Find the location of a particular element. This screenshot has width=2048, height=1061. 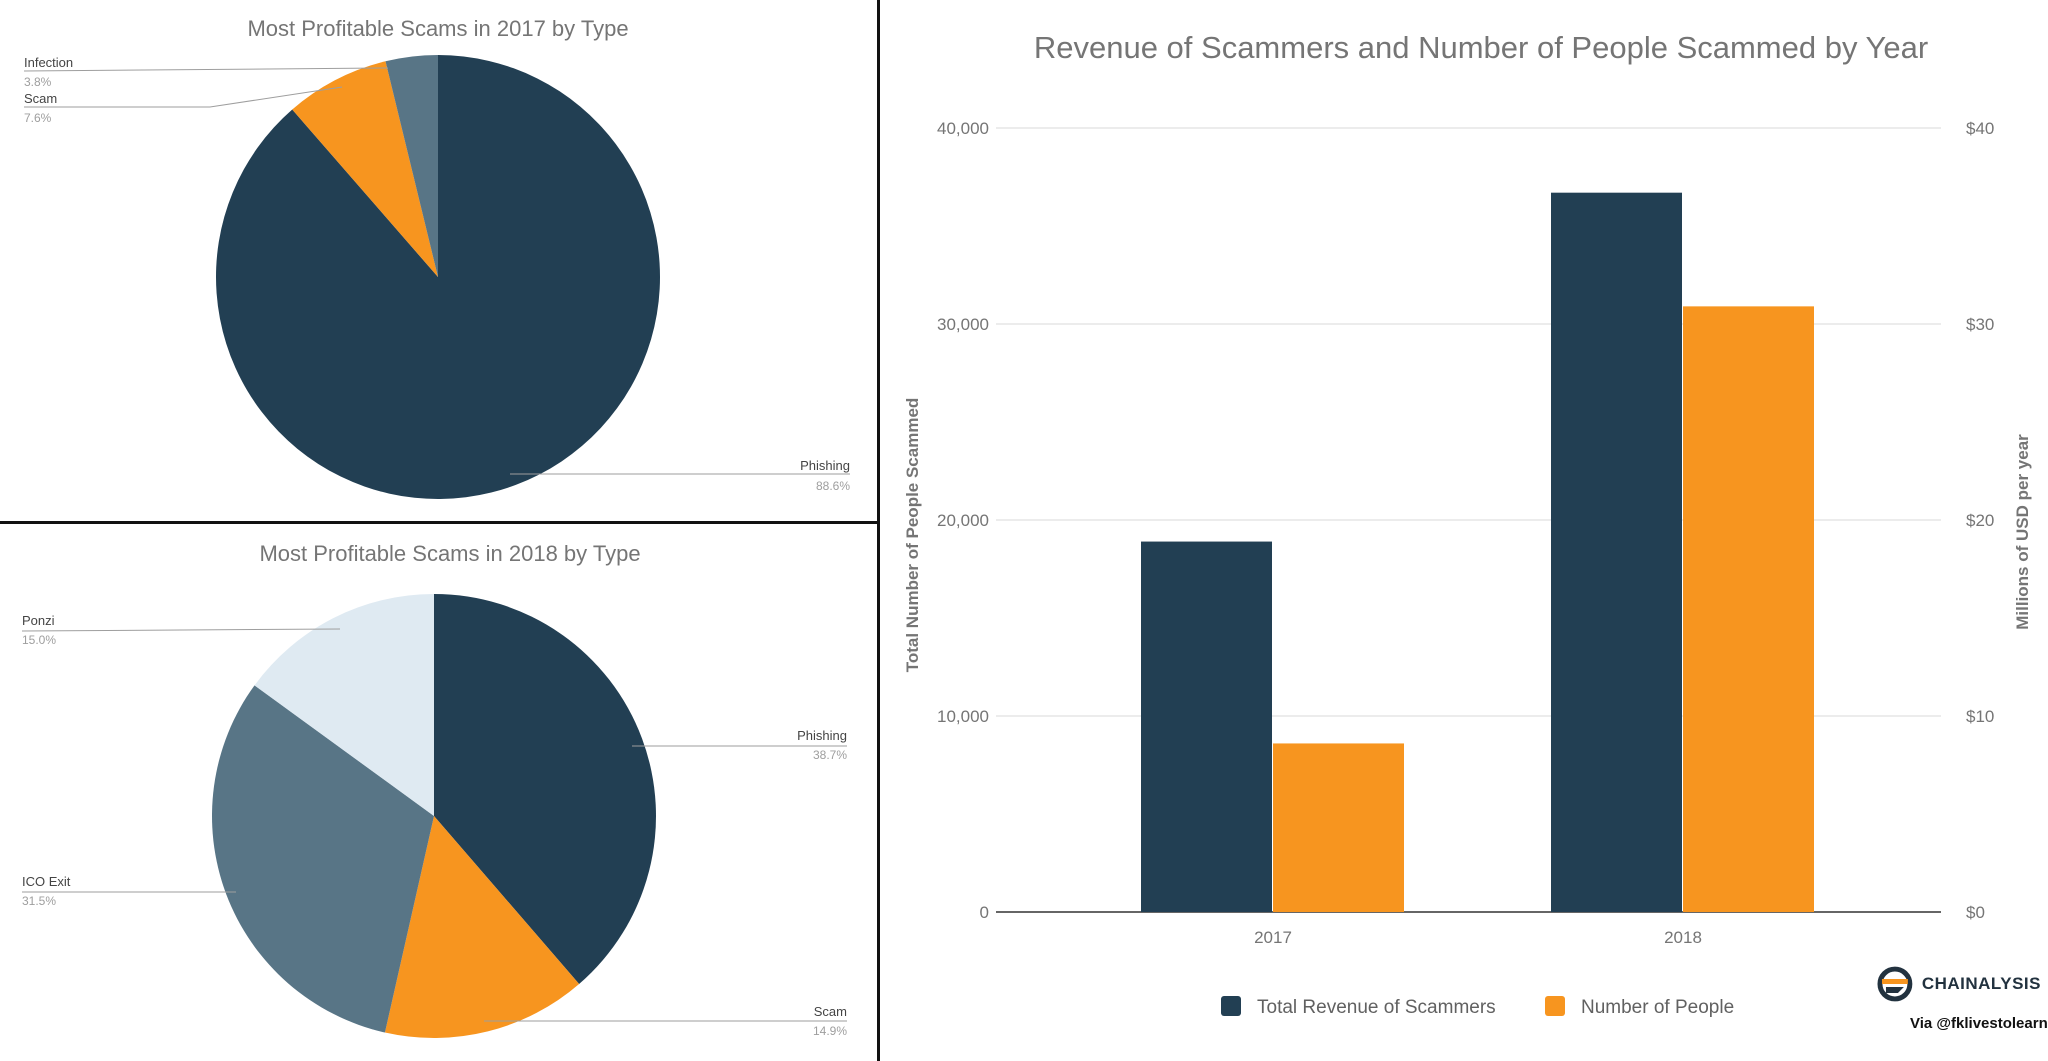

pie-2017-label-infection: Infection is located at coordinates (48, 62).